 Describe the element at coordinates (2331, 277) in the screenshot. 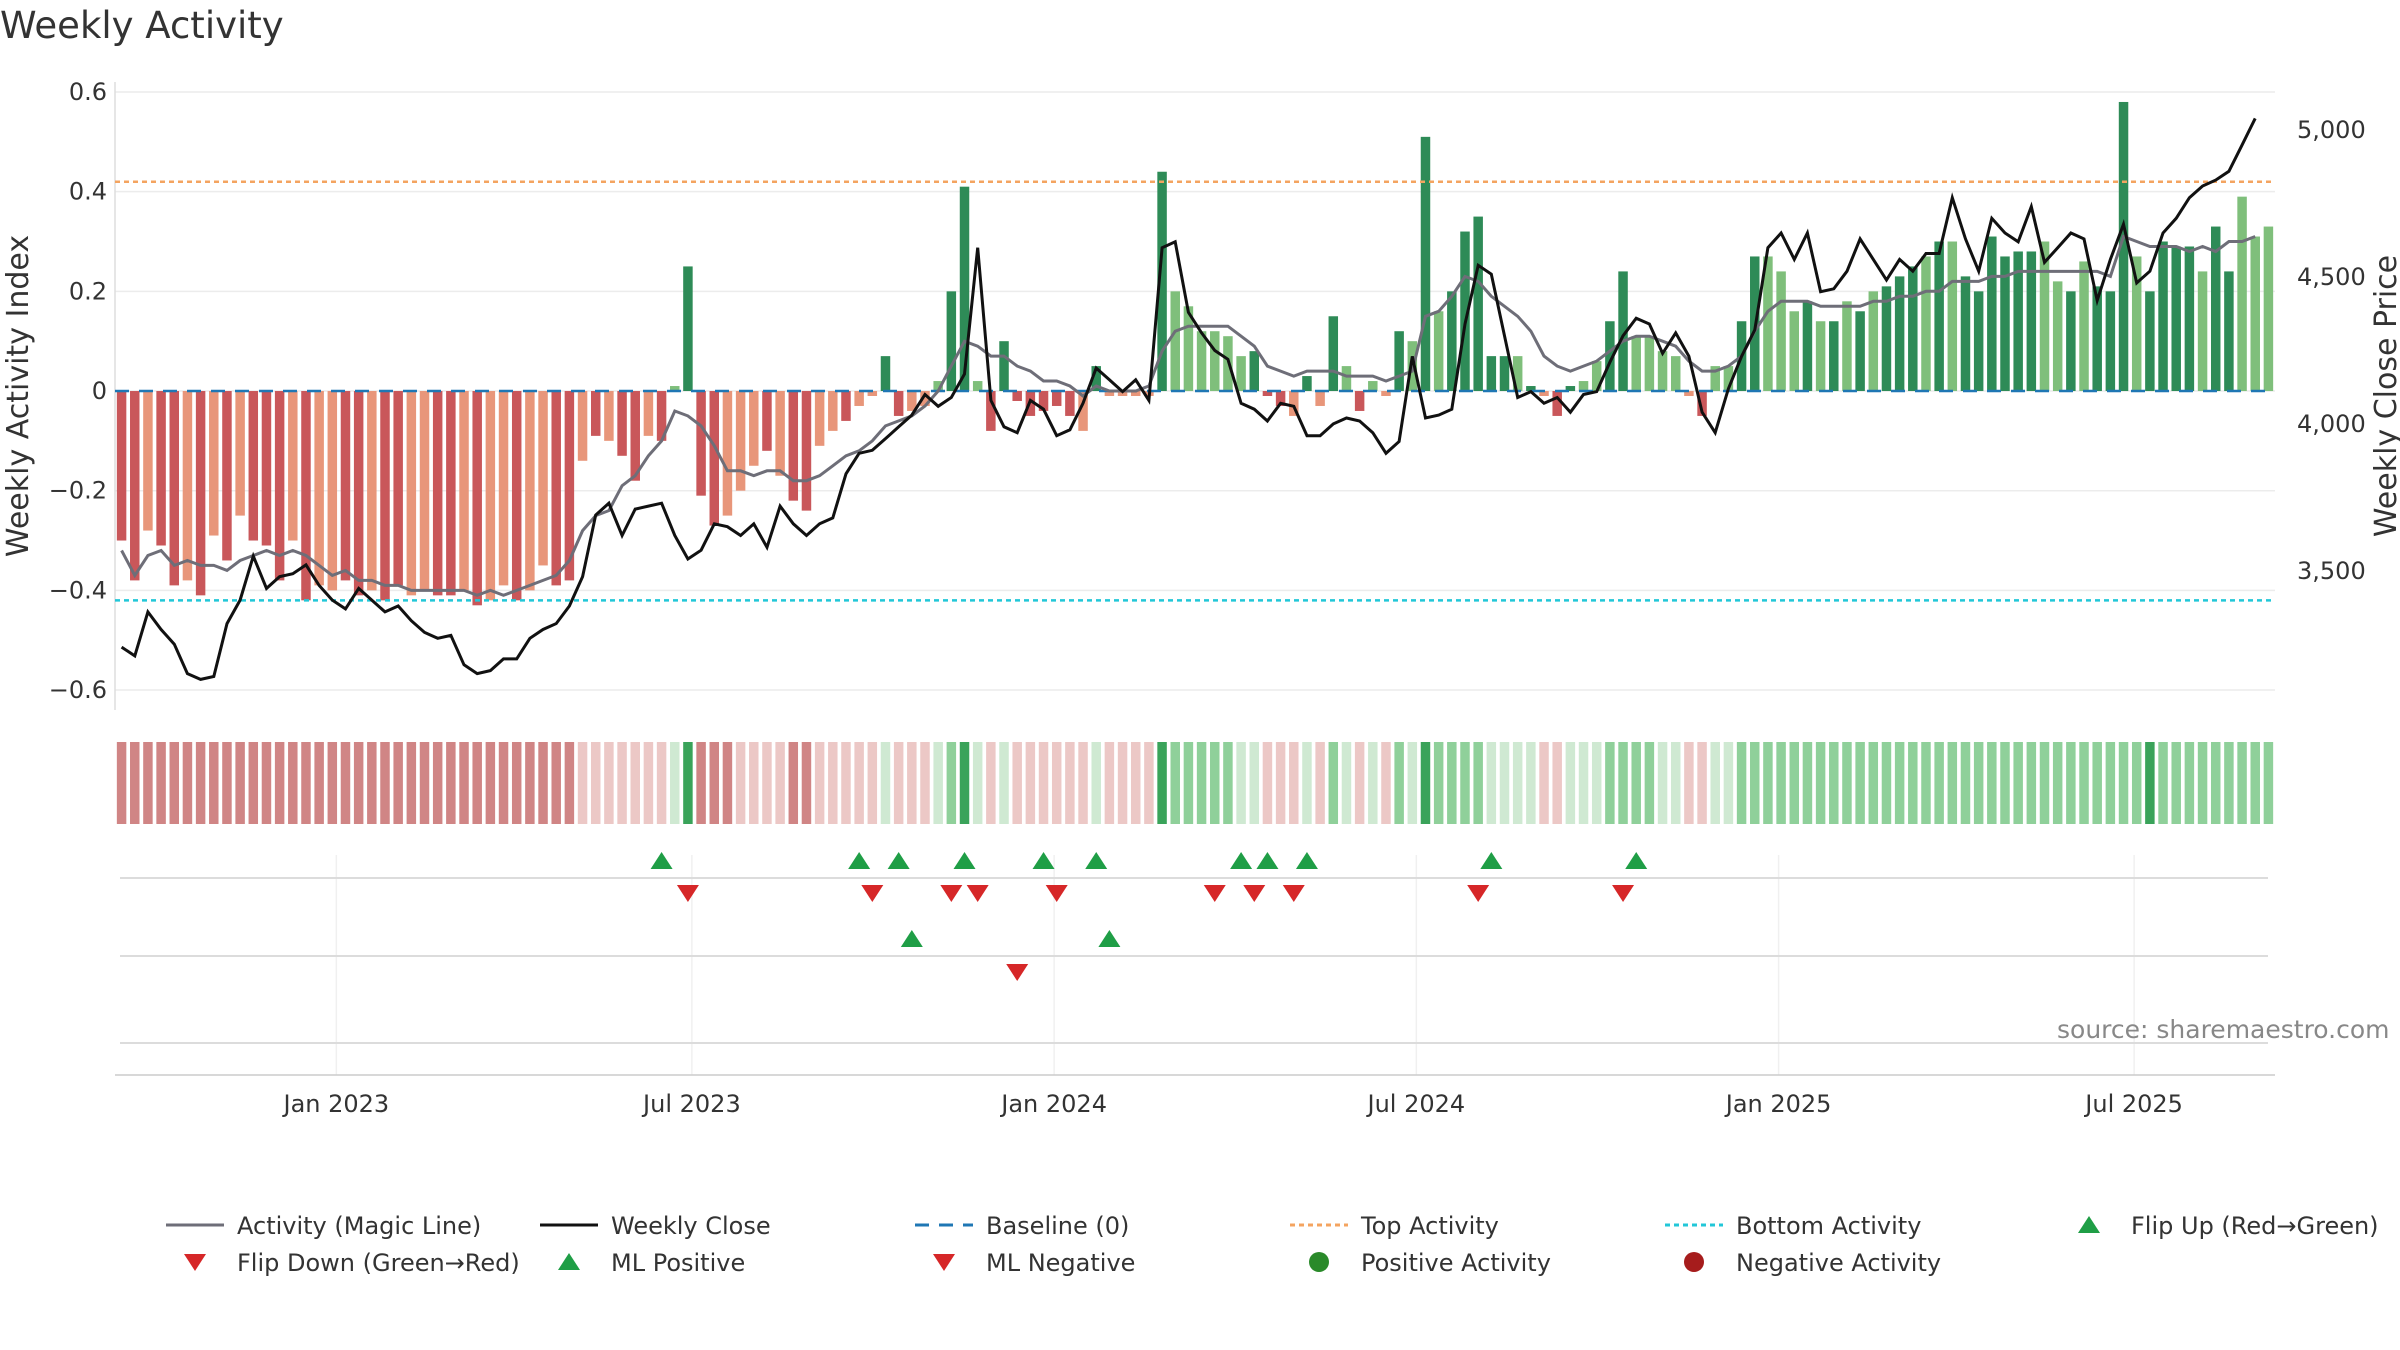

I see `y2-tick-label: 4,500` at that location.